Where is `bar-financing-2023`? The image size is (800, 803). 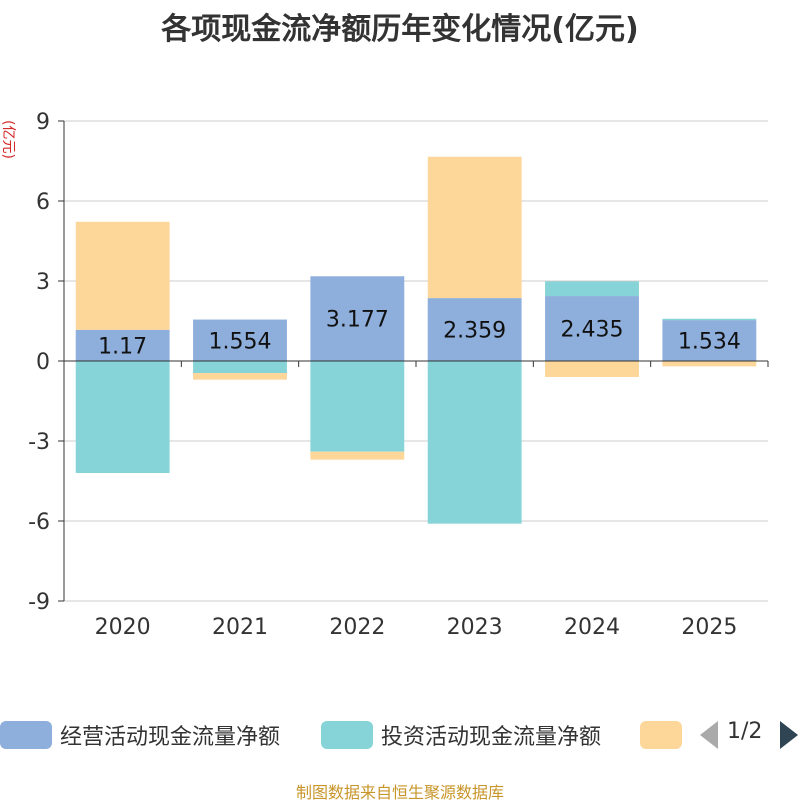 bar-financing-2023 is located at coordinates (474, 227).